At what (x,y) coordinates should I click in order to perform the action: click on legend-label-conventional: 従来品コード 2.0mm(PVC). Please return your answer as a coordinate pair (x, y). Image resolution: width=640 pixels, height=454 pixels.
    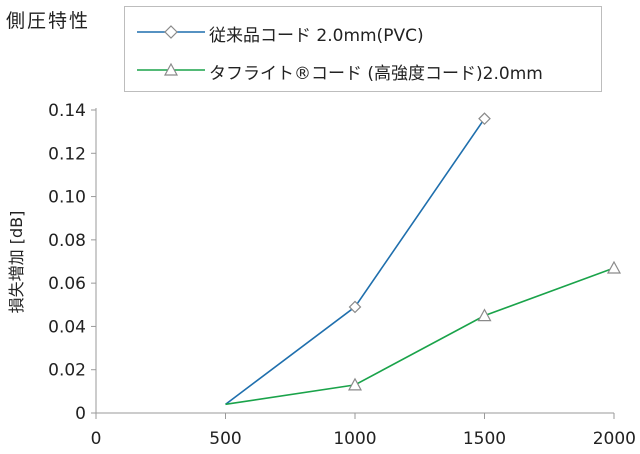
    Looking at the image, I should click on (316, 36).